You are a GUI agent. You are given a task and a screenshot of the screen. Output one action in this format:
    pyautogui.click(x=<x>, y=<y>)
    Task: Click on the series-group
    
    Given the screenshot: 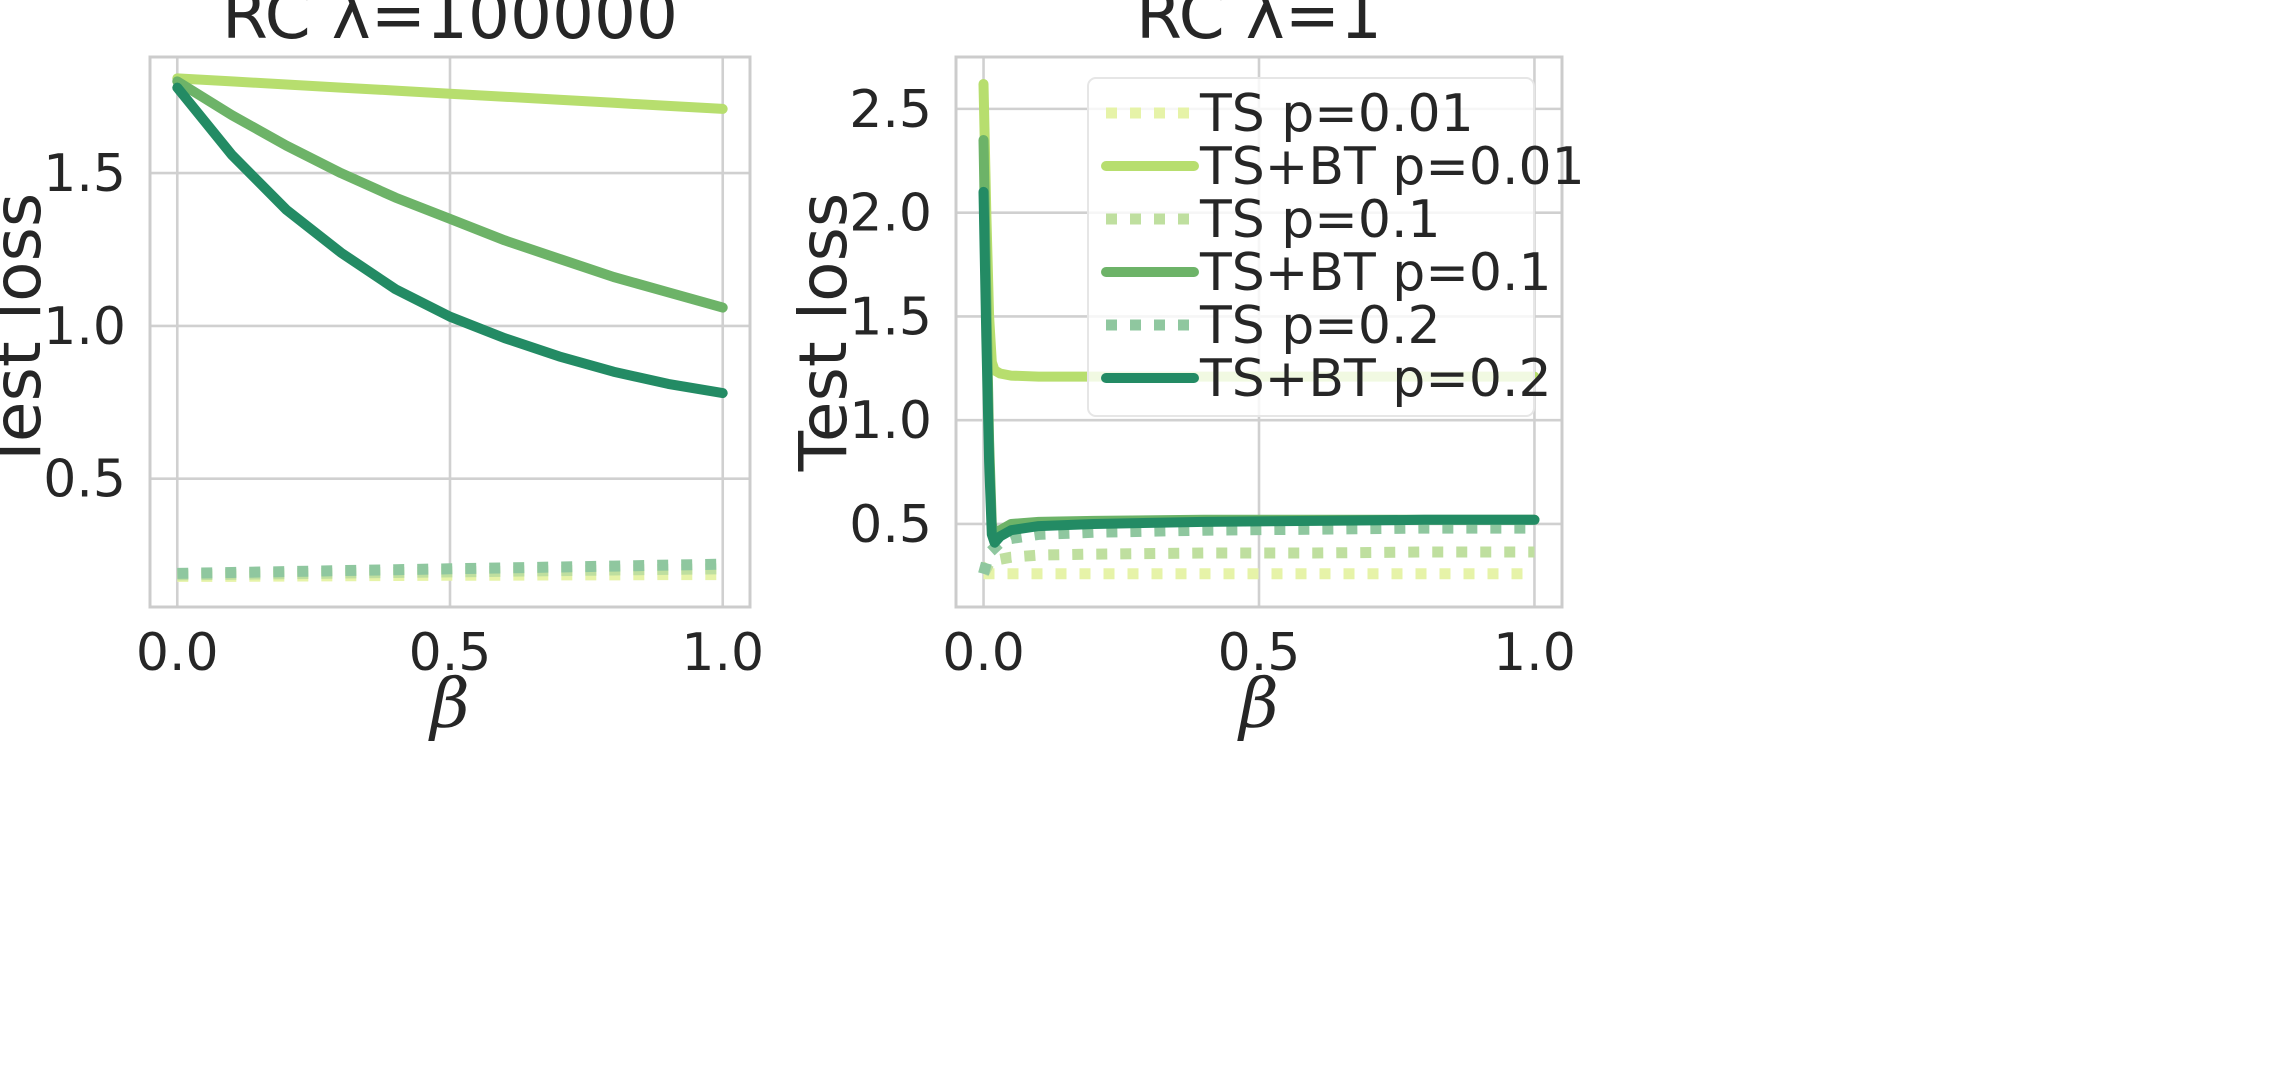 What is the action you would take?
    pyautogui.click(x=450, y=327)
    